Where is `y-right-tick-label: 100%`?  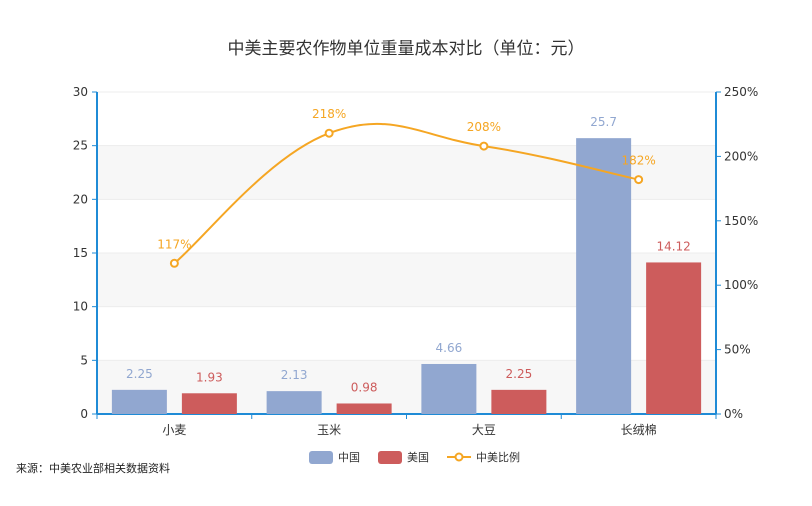
y-right-tick-label: 100% is located at coordinates (741, 285).